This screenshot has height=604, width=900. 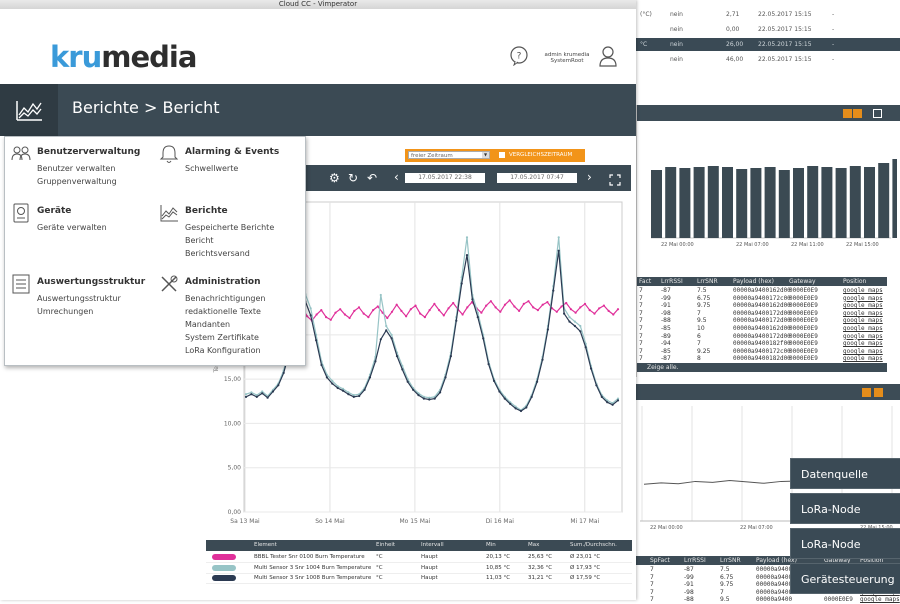 I want to click on action-button: LoRa-Node löschen, so click(x=845, y=520).